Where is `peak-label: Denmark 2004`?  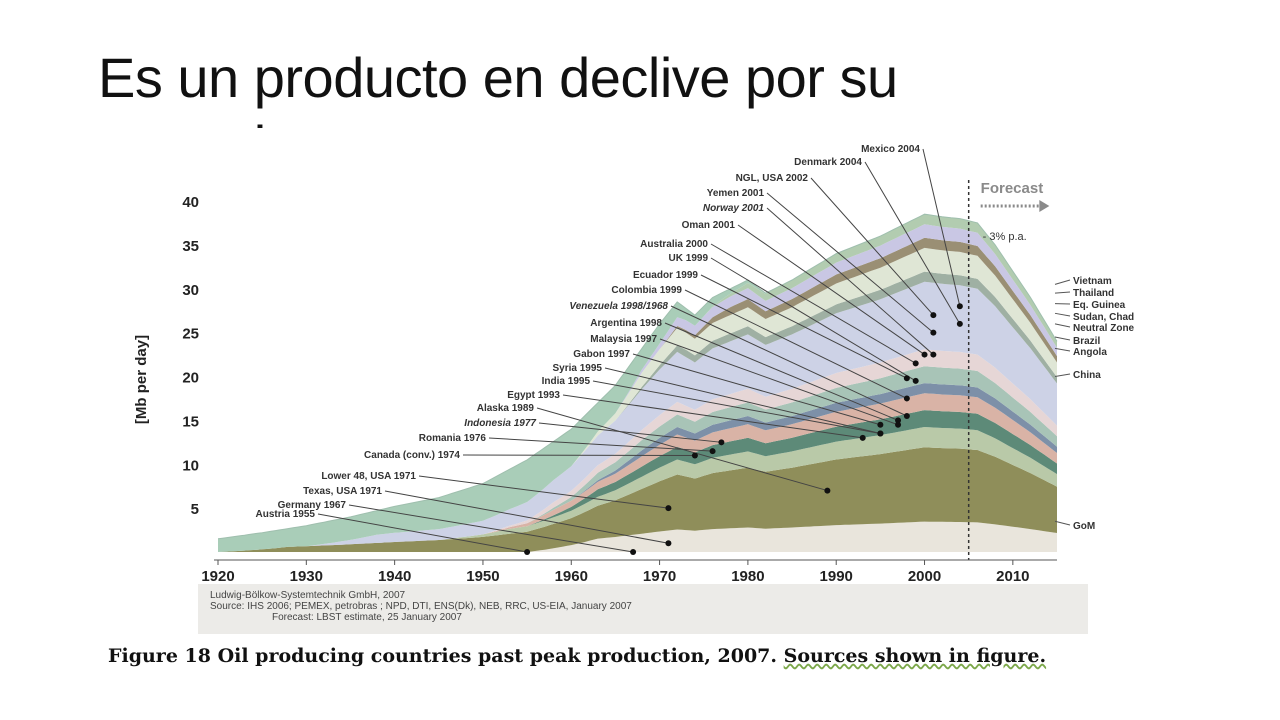 peak-label: Denmark 2004 is located at coordinates (828, 162).